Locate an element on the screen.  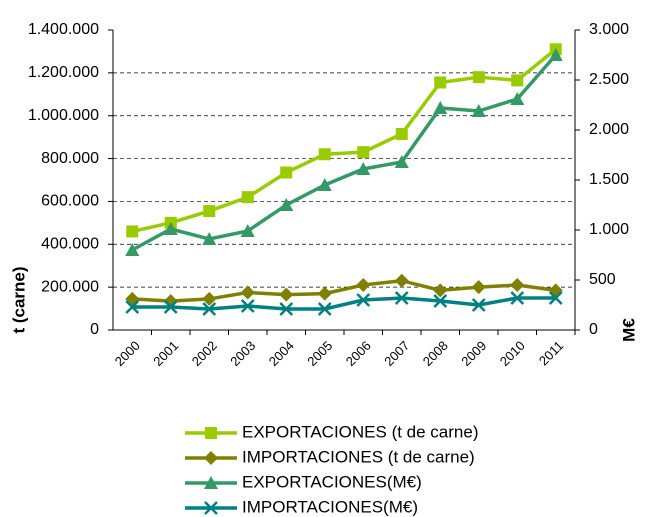
legend-label: EXPORTACIONES (t de carne) is located at coordinates (360, 431).